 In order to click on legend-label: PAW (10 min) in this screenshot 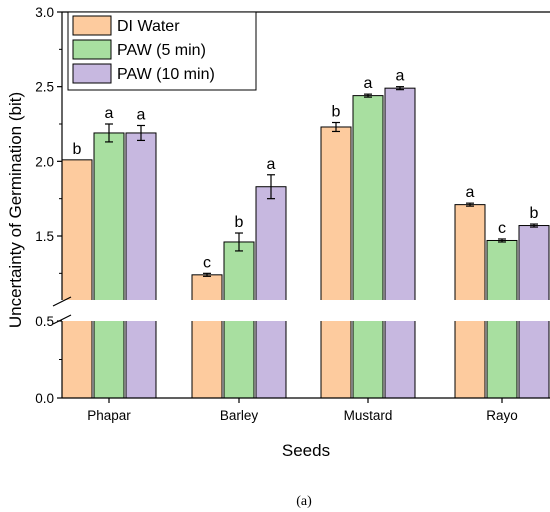, I will do `click(166, 74)`.